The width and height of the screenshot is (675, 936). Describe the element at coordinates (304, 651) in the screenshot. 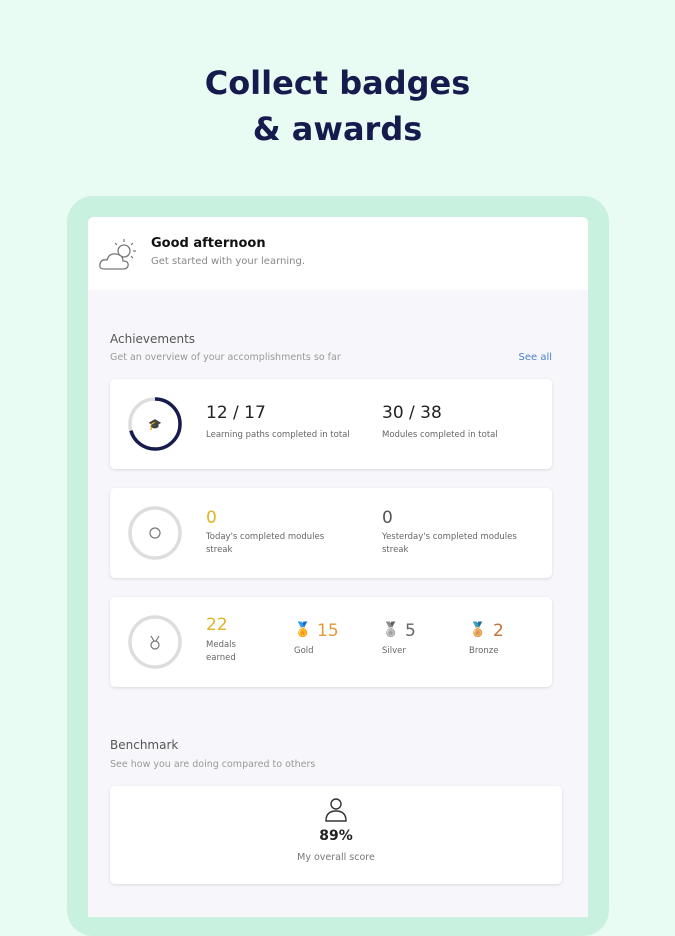

I see `gold-label: Gold` at that location.